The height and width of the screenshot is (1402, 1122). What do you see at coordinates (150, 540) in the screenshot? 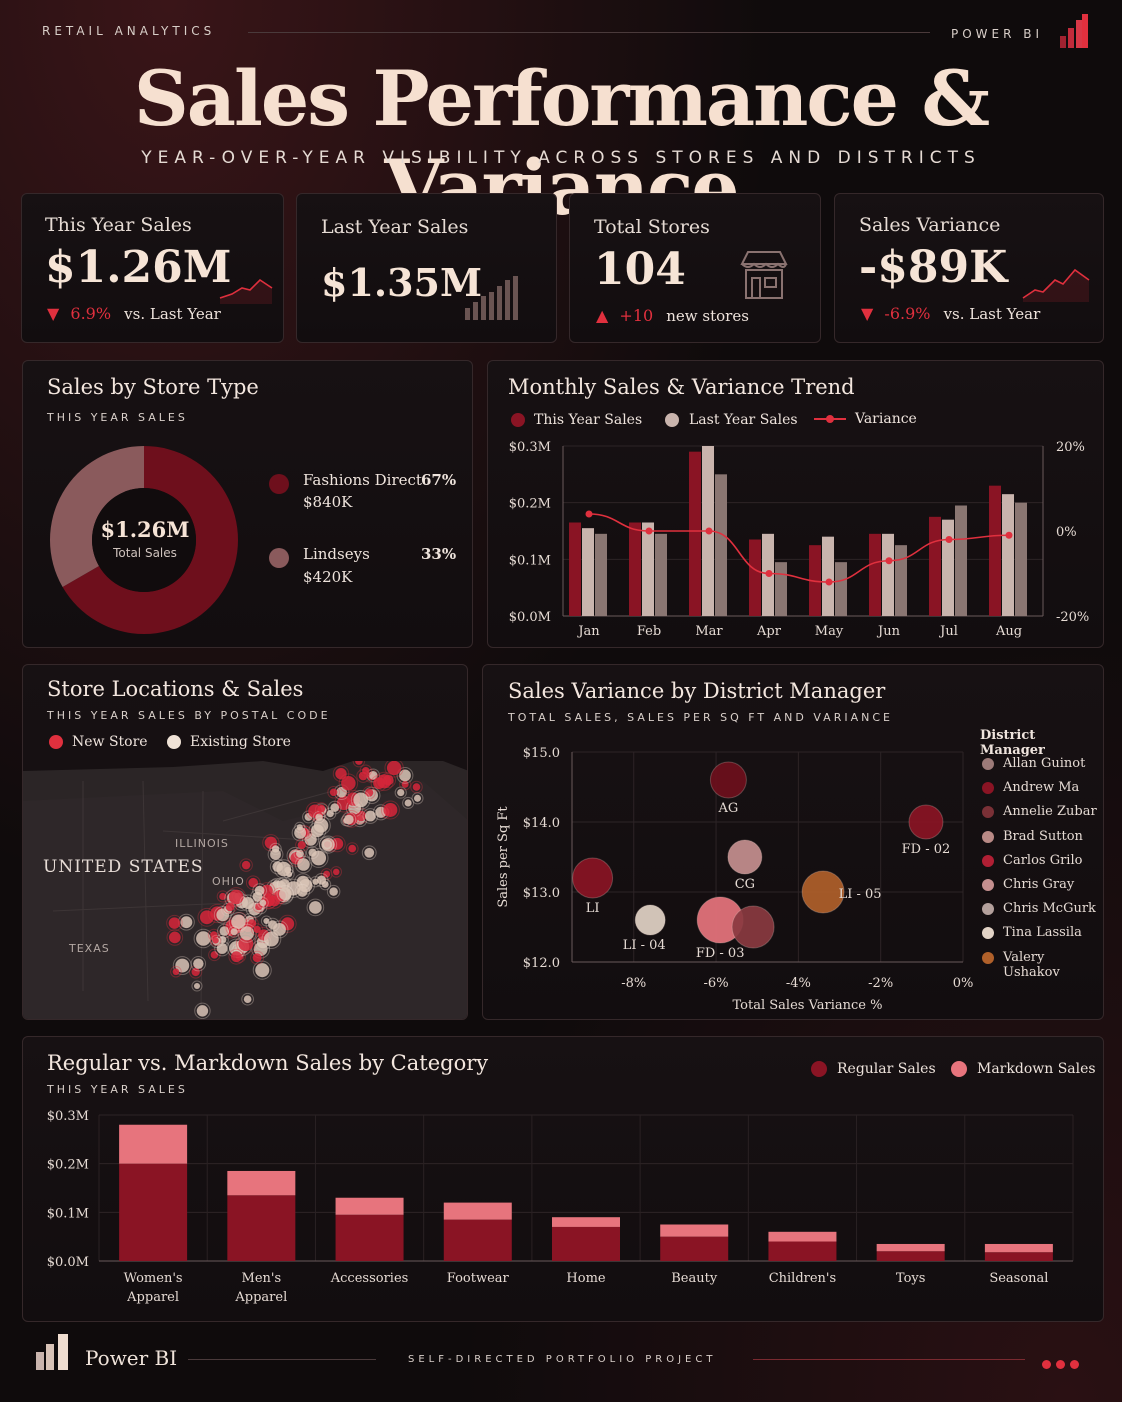
I see `donut-slice-fashions-direct` at bounding box center [150, 540].